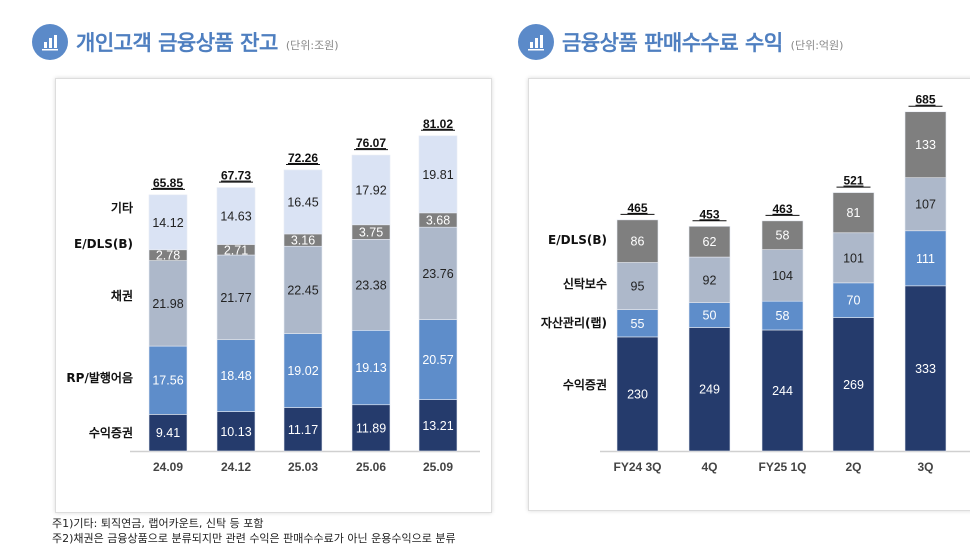  What do you see at coordinates (782, 276) in the screenshot?
I see `data-label: 104` at bounding box center [782, 276].